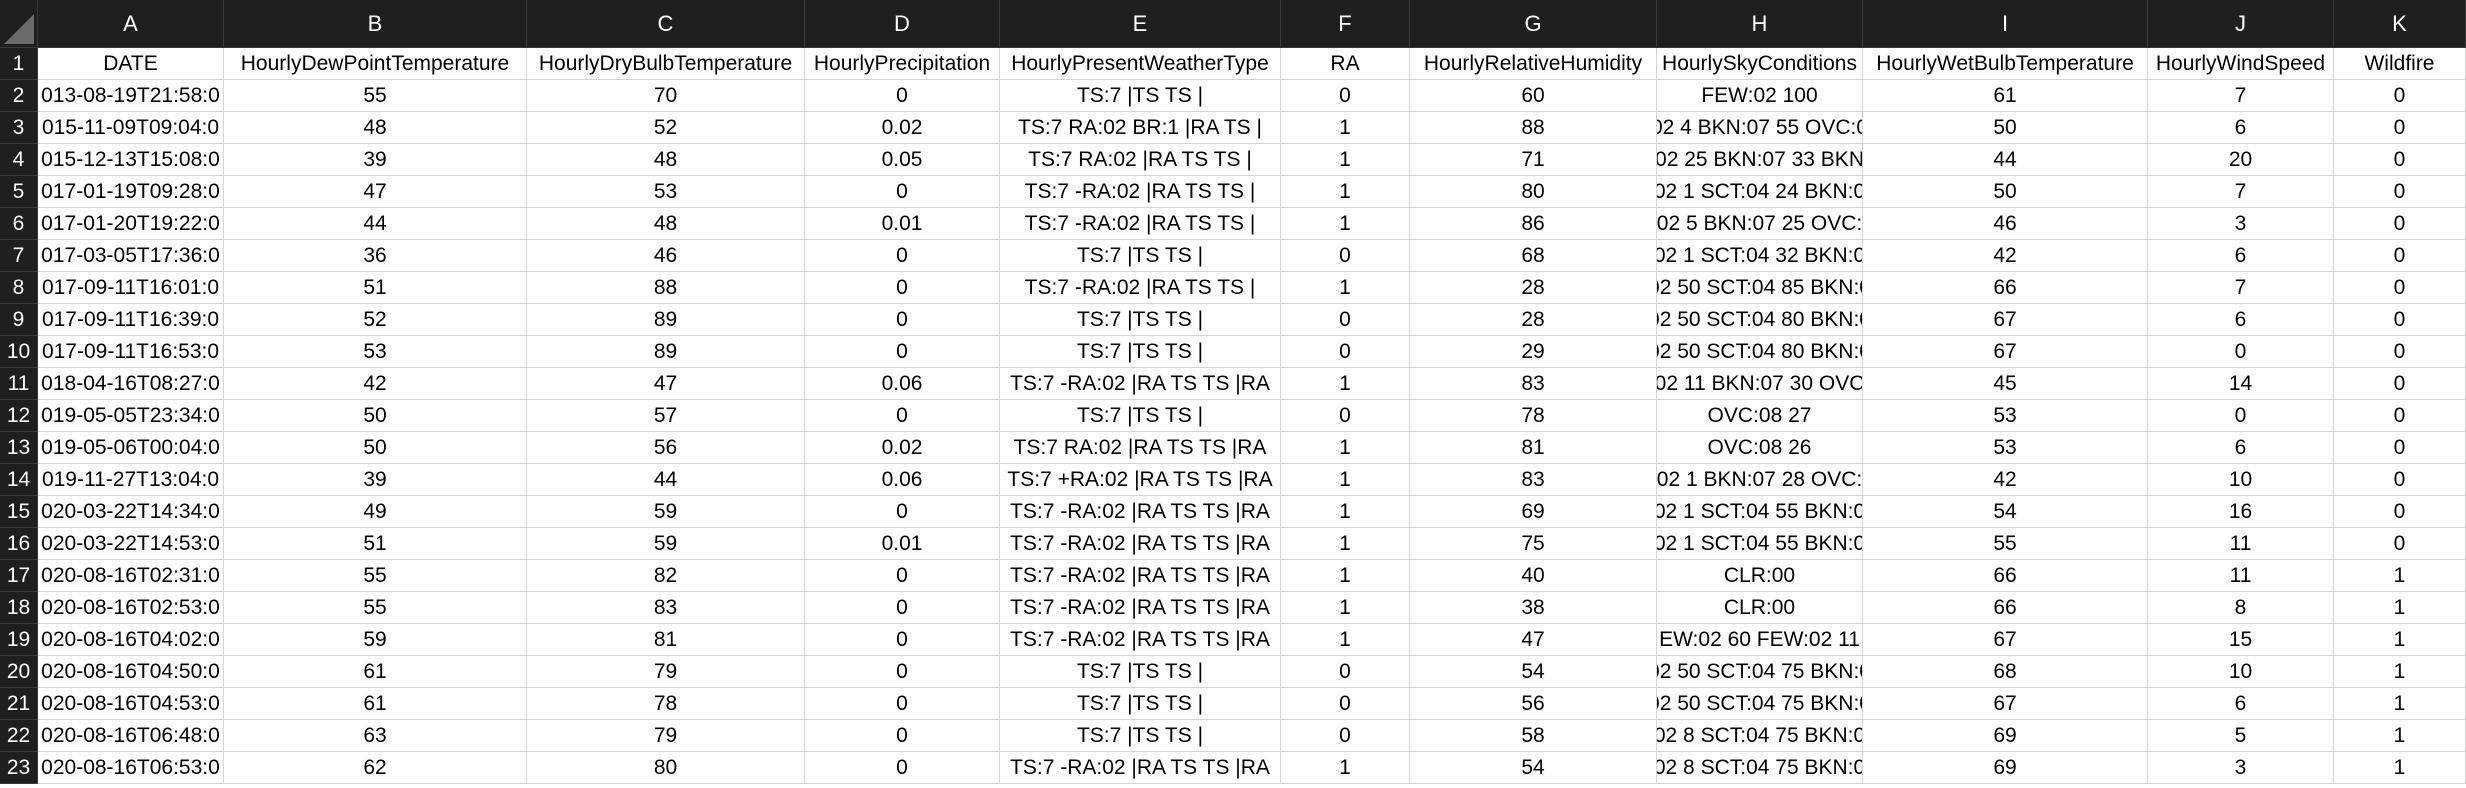 This screenshot has width=2466, height=788. Describe the element at coordinates (131, 416) in the screenshot. I see `table-cell: 019-05-05T23:34:0` at that location.